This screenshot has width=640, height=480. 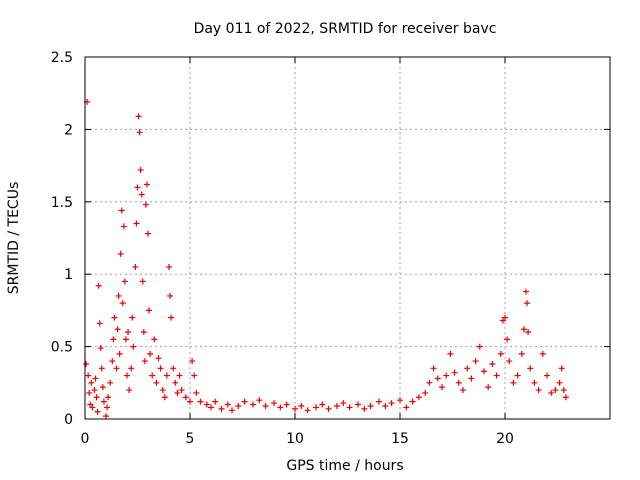 What do you see at coordinates (62, 203) in the screenshot?
I see `y-tick-label: 1.5` at bounding box center [62, 203].